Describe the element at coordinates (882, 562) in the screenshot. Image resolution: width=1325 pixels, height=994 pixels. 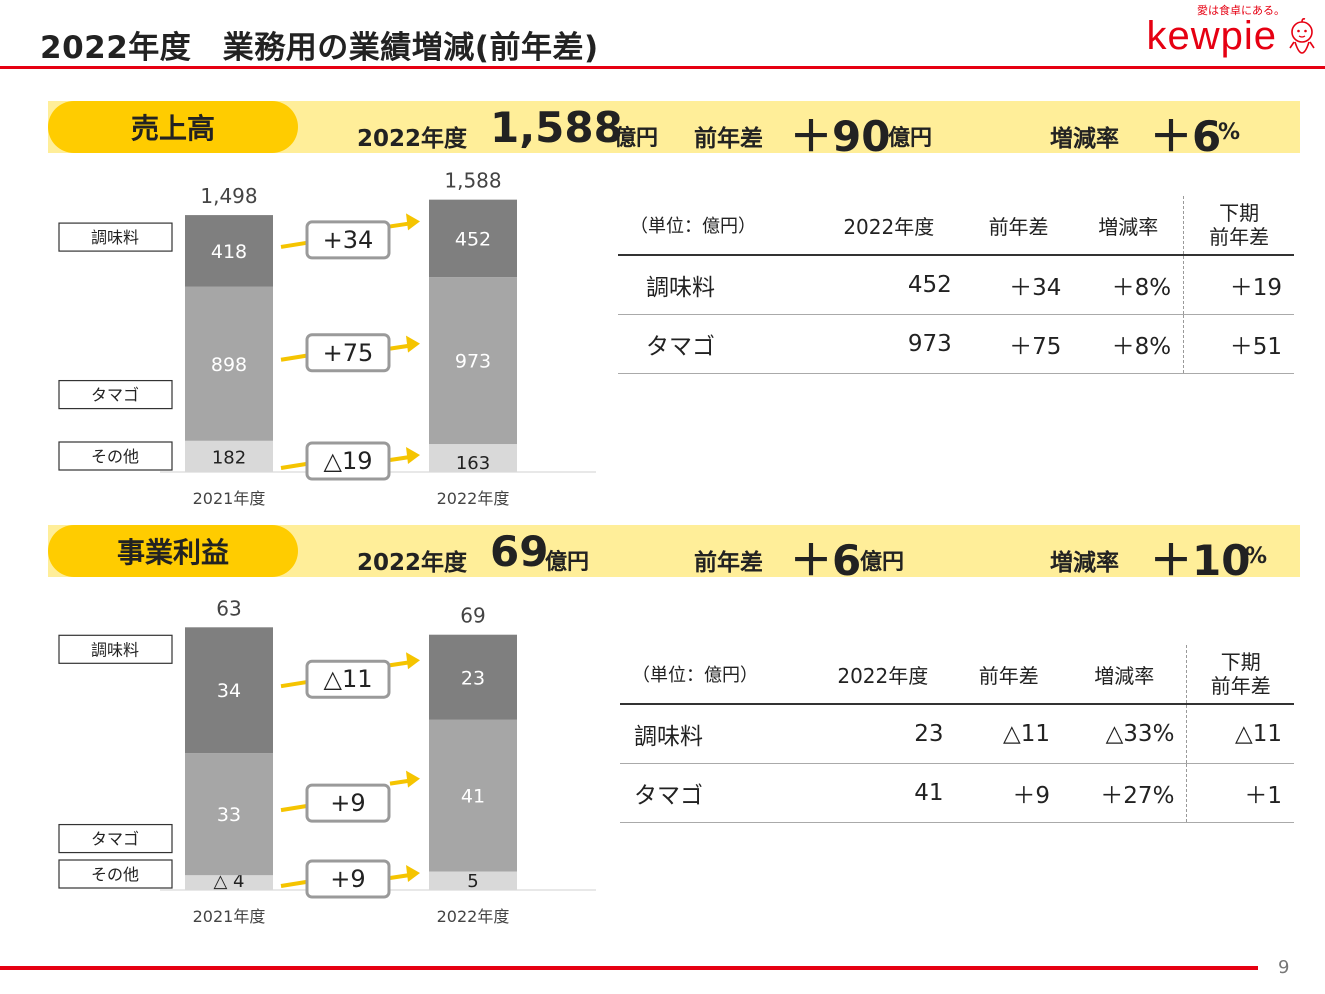
I see `profit-diff-unit: 億円` at that location.